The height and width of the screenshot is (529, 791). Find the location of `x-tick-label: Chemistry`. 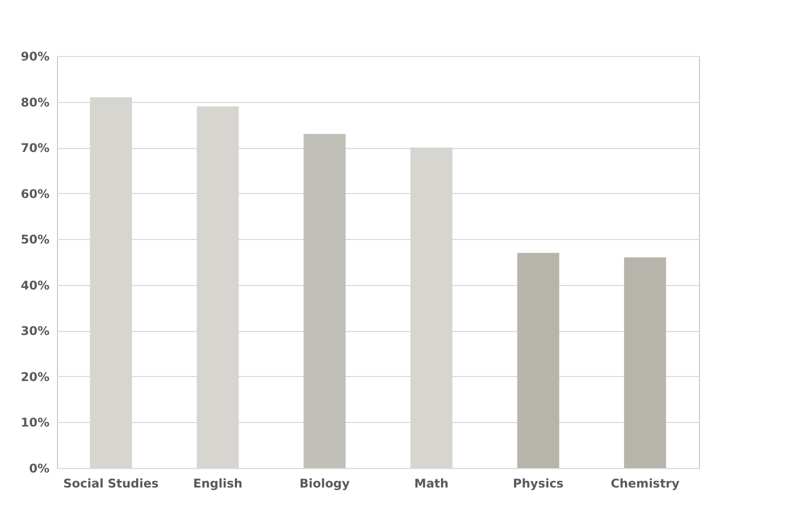

x-tick-label: Chemistry is located at coordinates (645, 483).